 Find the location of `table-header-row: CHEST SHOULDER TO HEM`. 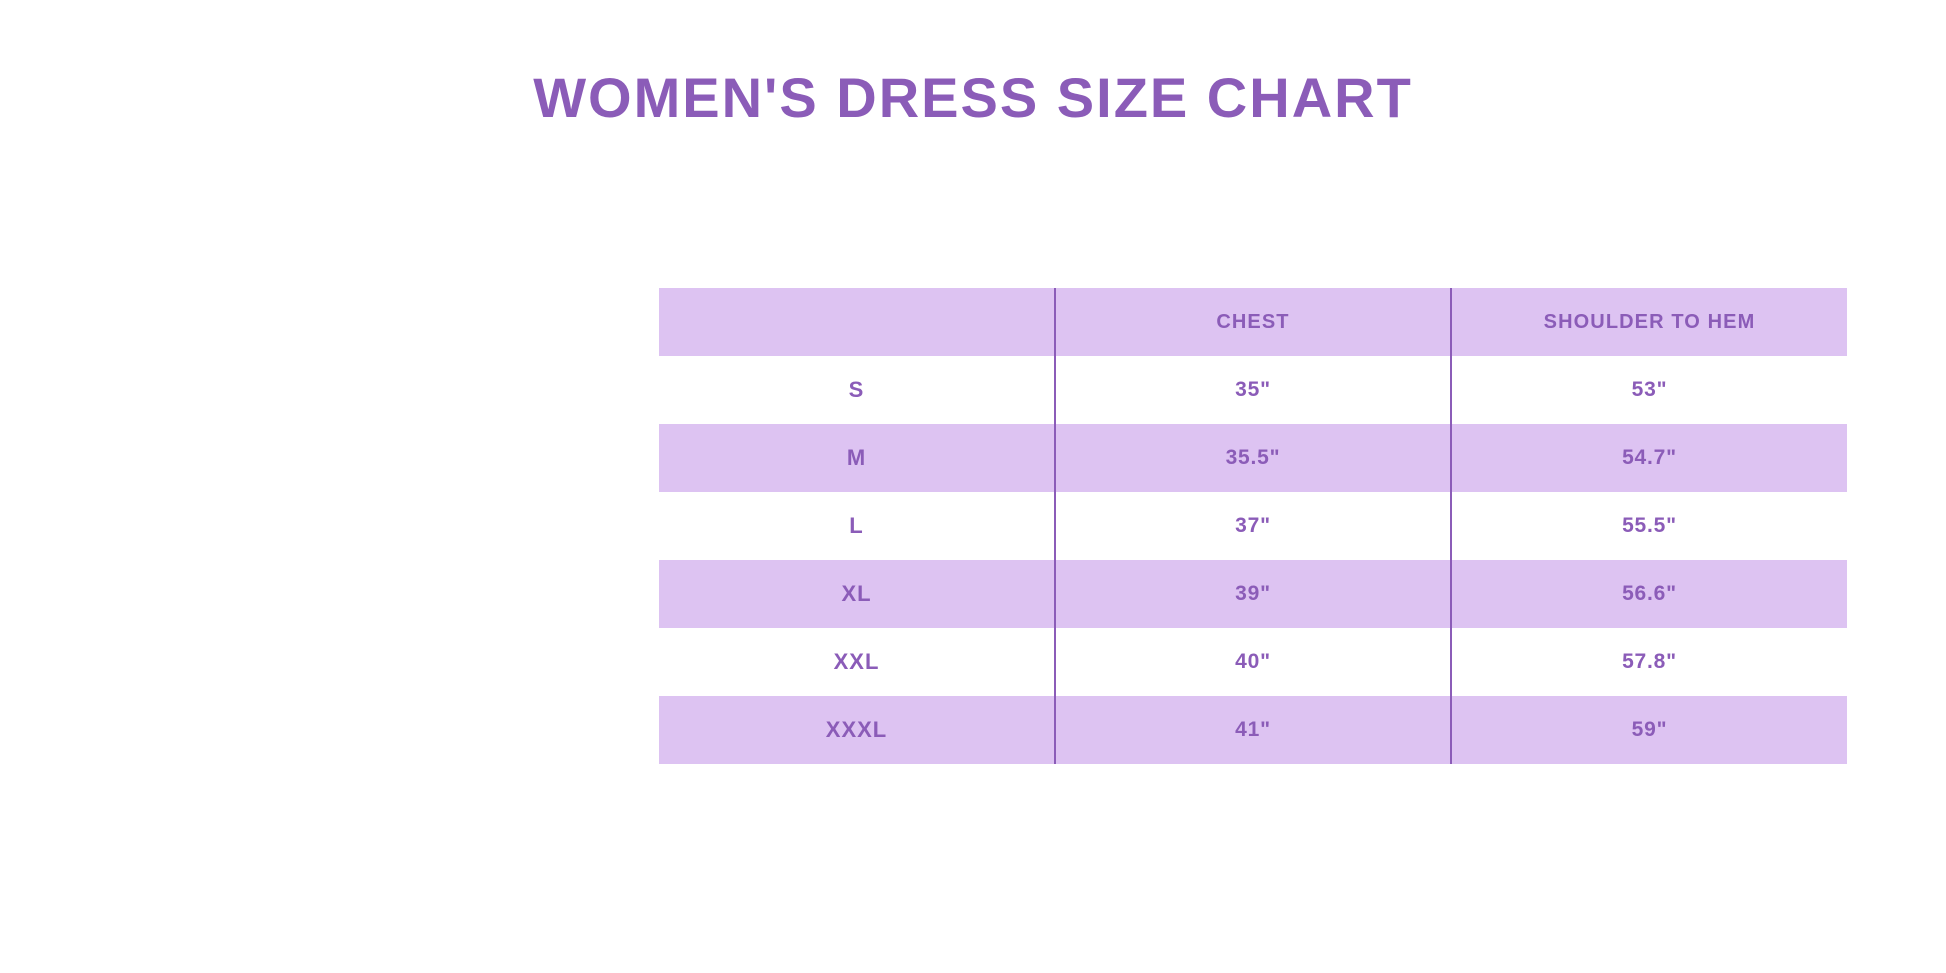

table-header-row: CHEST SHOULDER TO HEM is located at coordinates (1253, 322).